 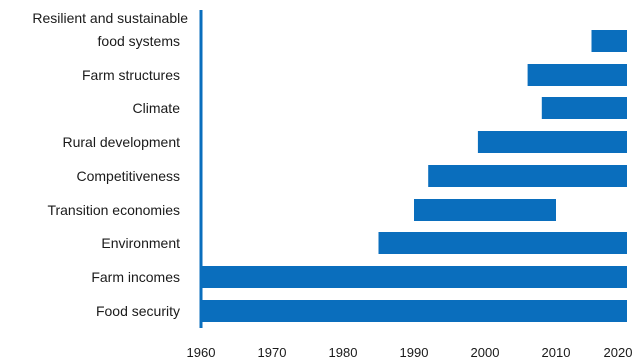 What do you see at coordinates (139, 41) in the screenshot?
I see `category-label-0-line-1: food systems` at bounding box center [139, 41].